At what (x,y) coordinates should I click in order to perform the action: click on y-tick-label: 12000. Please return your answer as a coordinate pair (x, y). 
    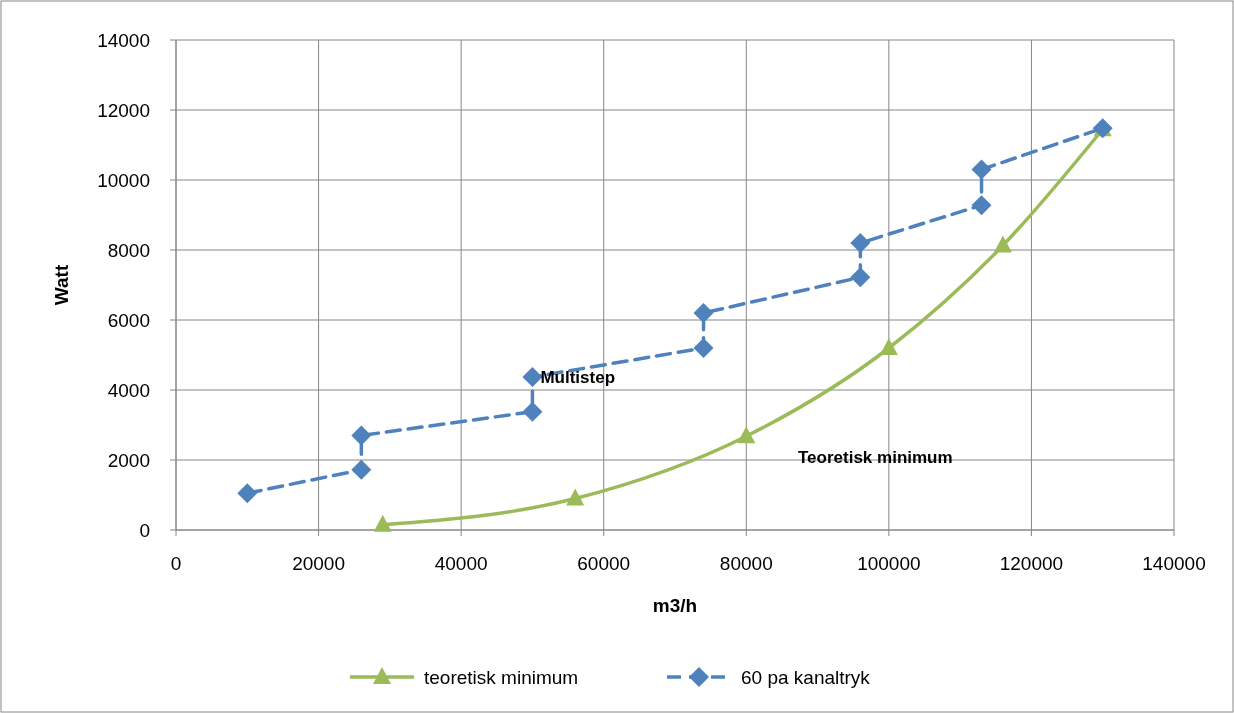
    Looking at the image, I should click on (123, 110).